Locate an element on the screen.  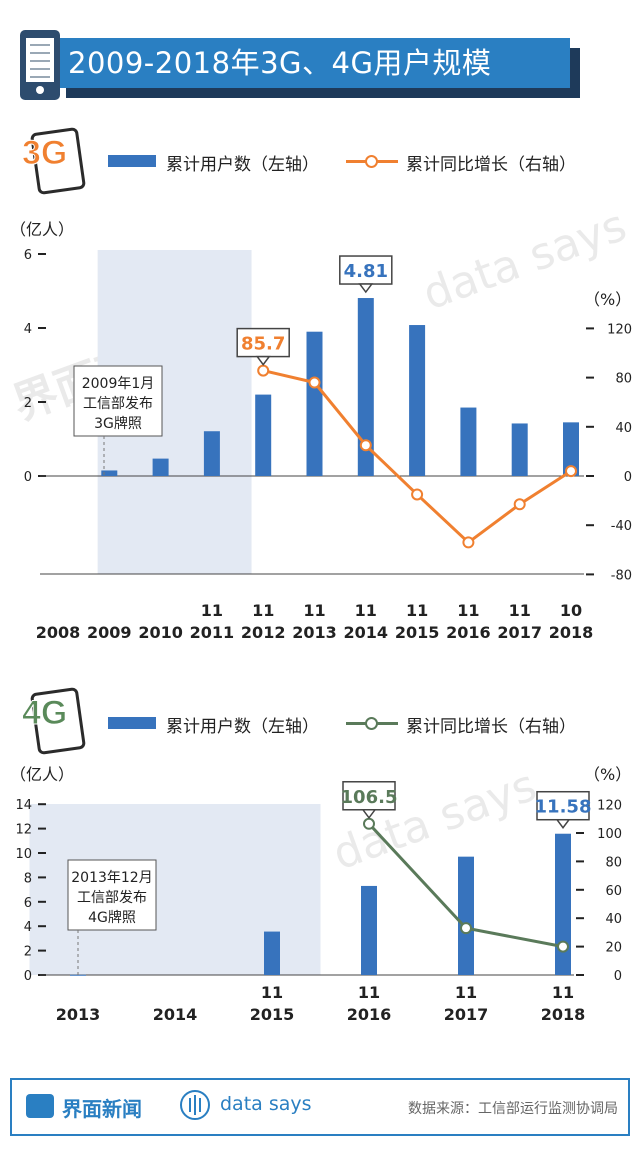
annotation-text: 4G牌照 is located at coordinates (112, 917).